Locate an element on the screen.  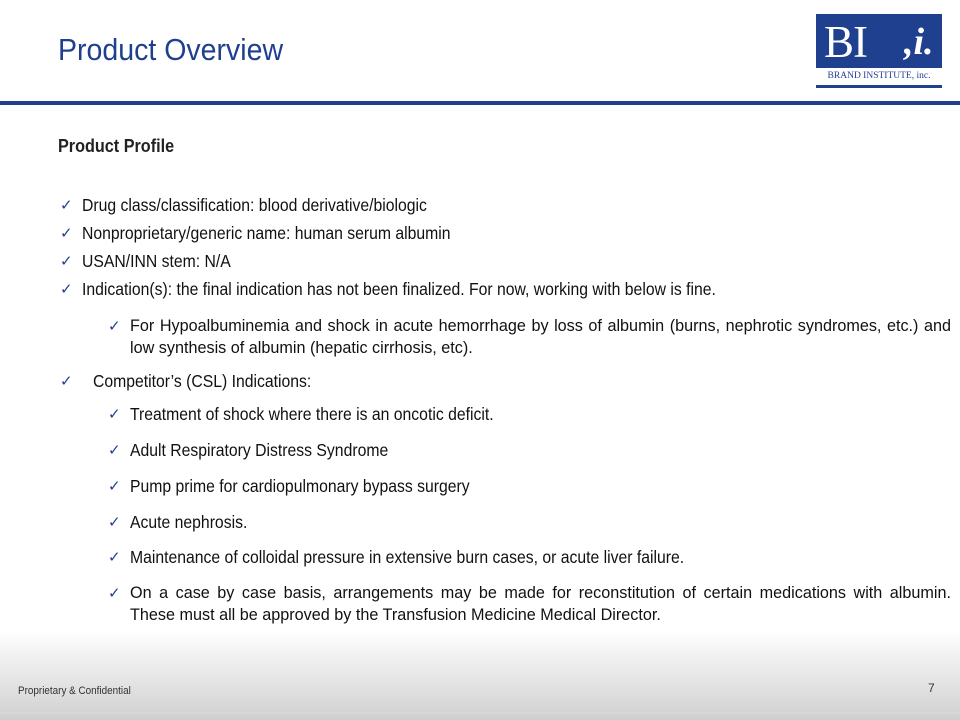
logo-subtitle: BRAND INSTITUTE, inc. is located at coordinates (879, 76).